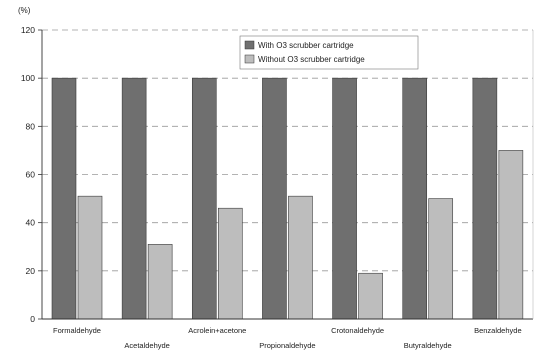  What do you see at coordinates (511, 235) in the screenshot?
I see `bar-without-scrubber-benzaldehyde` at bounding box center [511, 235].